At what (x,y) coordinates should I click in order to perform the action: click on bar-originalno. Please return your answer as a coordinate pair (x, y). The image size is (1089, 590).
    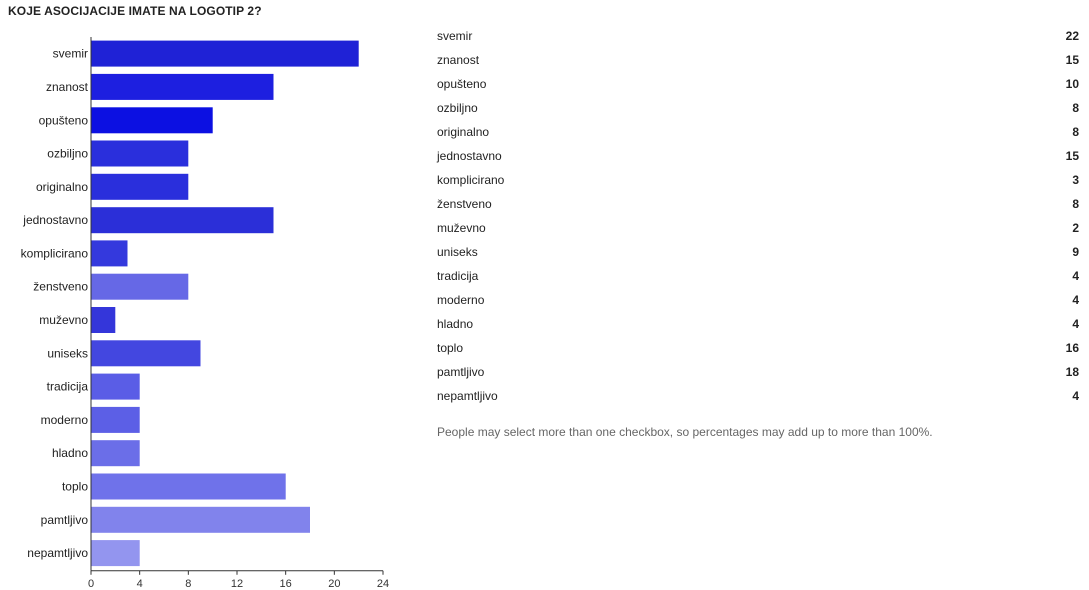
    Looking at the image, I should click on (140, 186).